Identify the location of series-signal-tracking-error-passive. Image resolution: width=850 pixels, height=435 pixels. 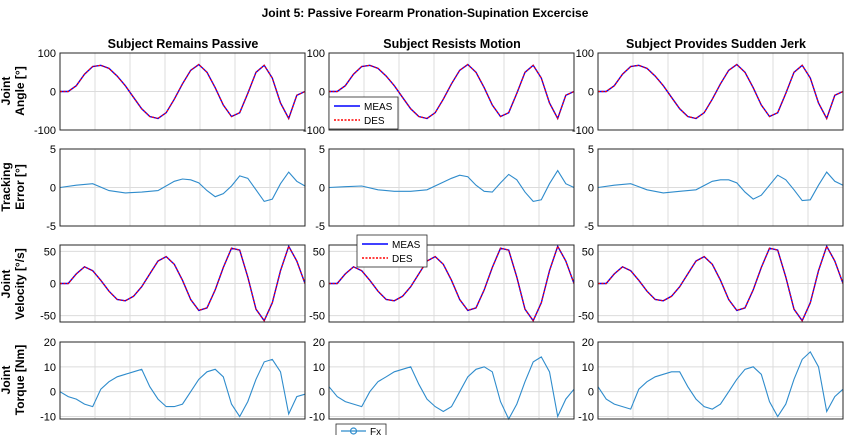
(182, 187).